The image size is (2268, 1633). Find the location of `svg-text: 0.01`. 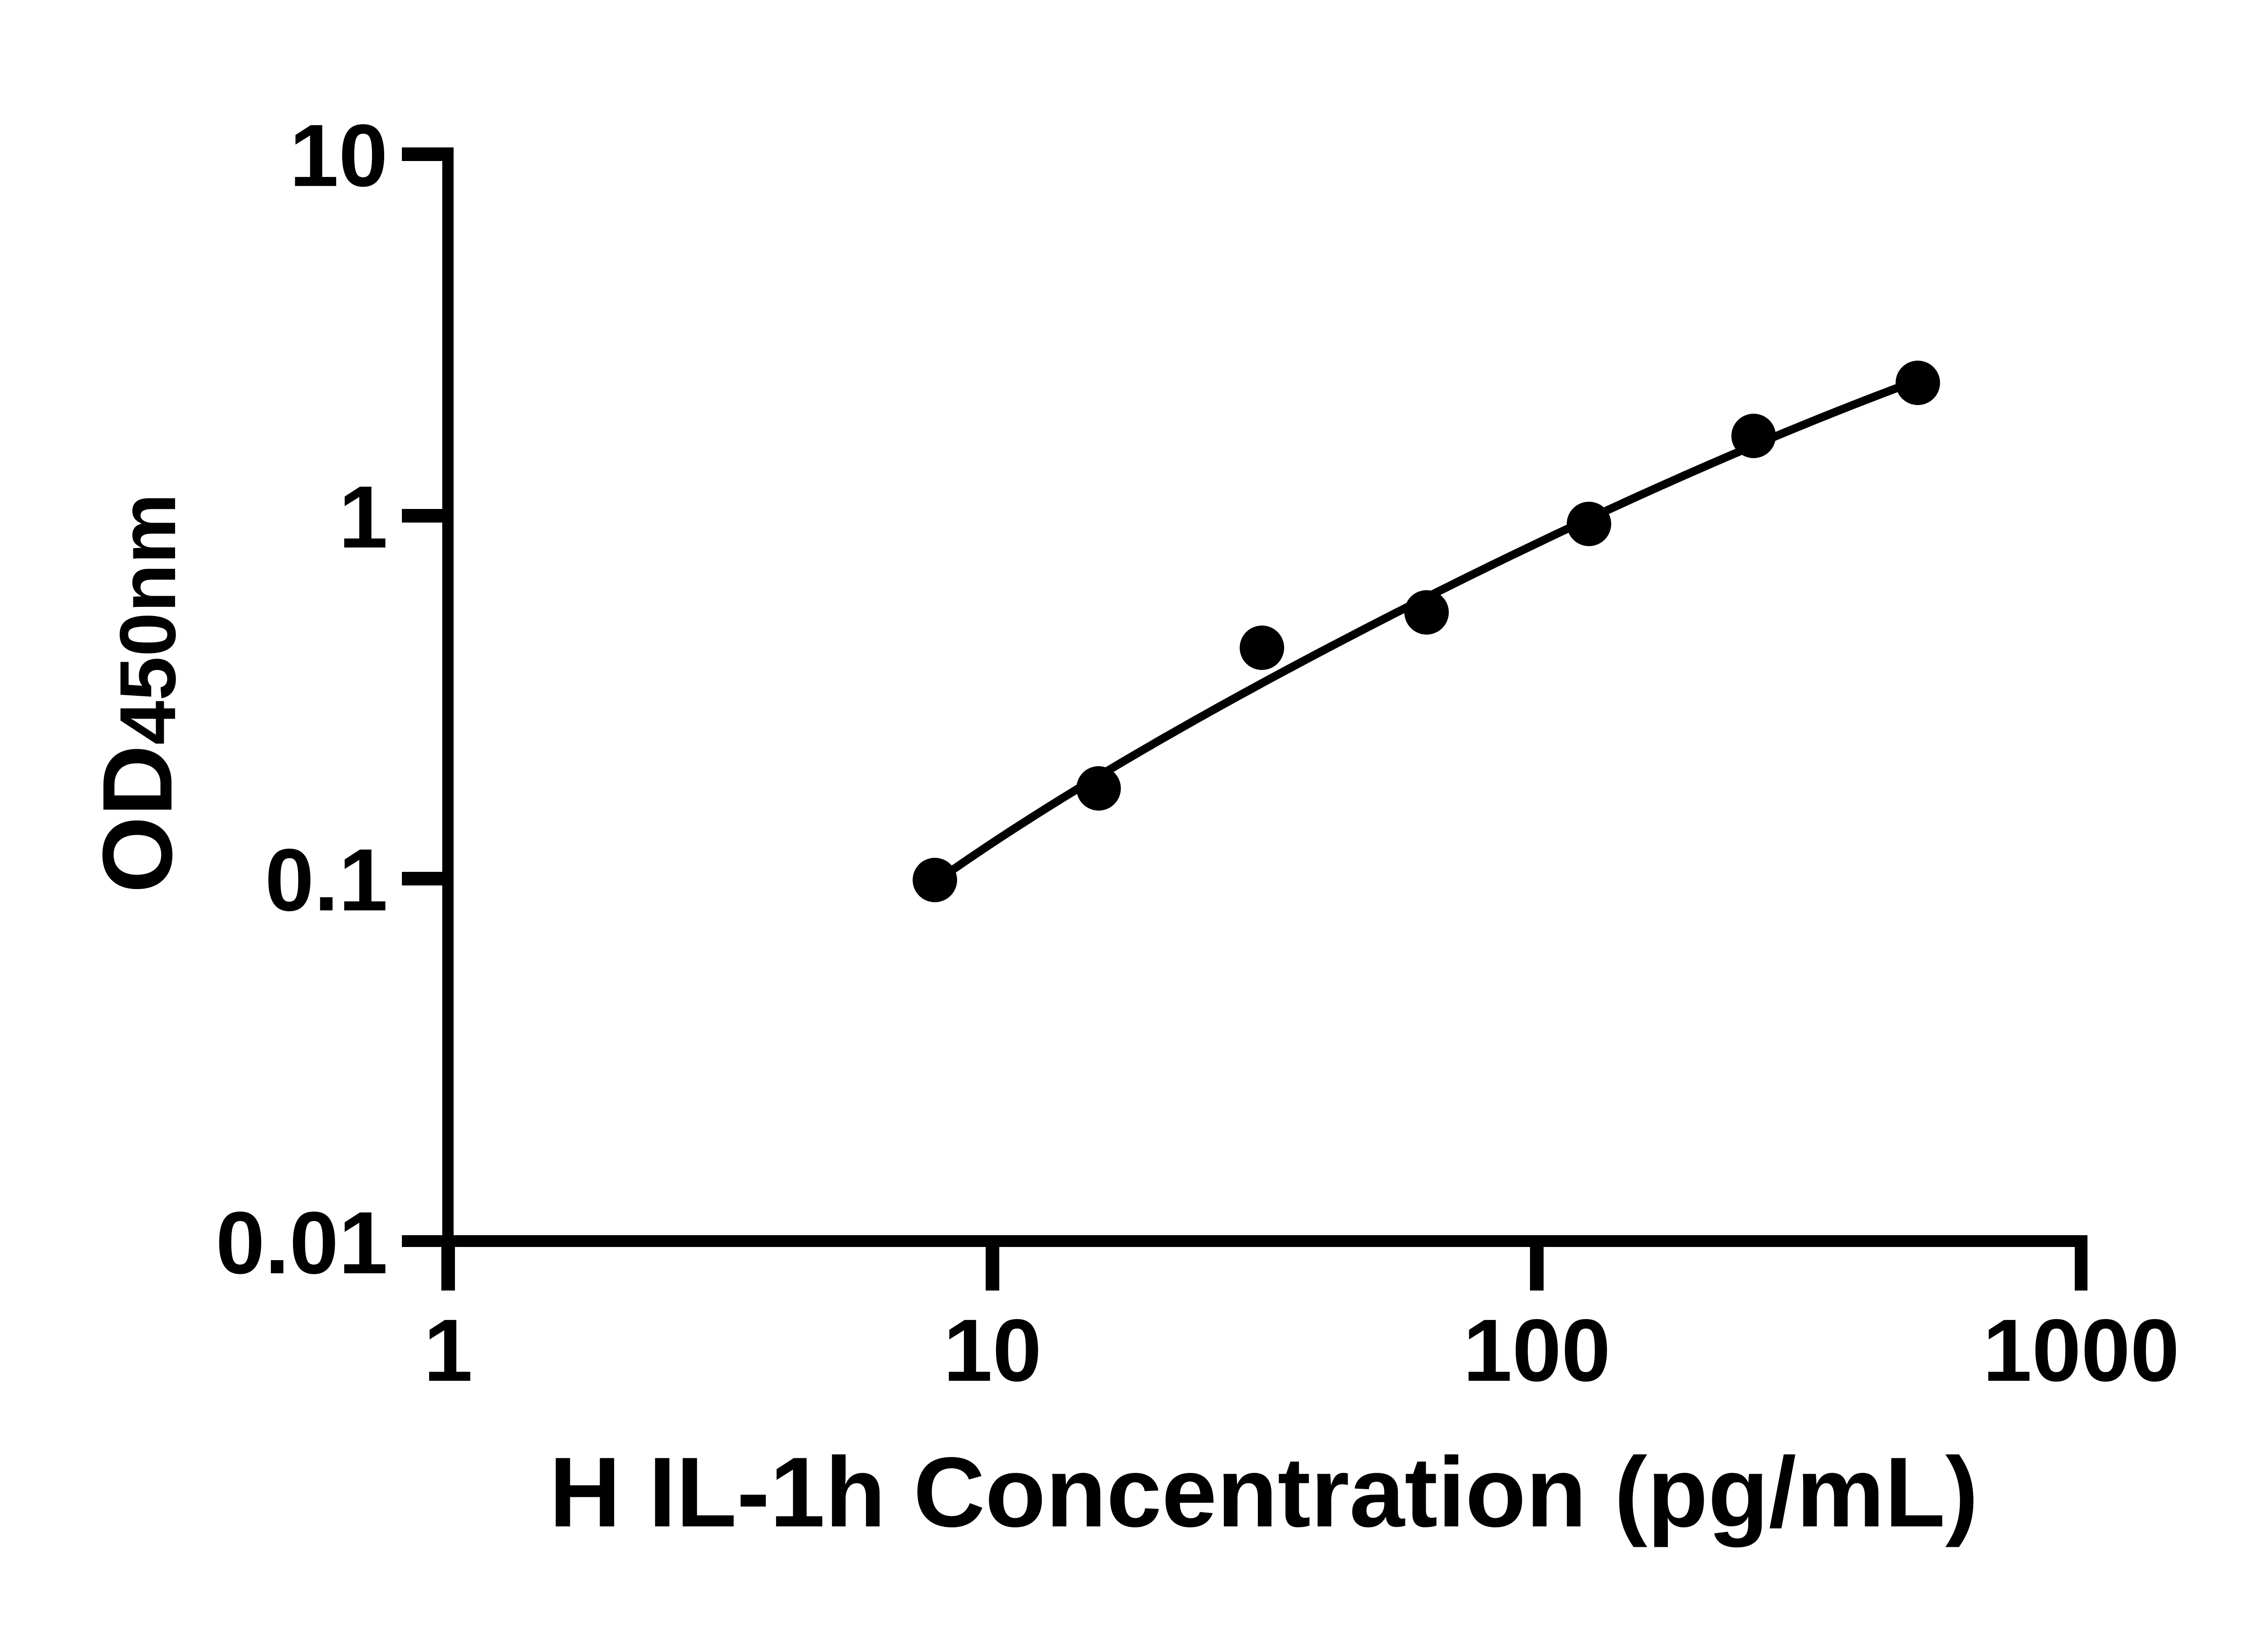

svg-text: 0.01 is located at coordinates (302, 1242).